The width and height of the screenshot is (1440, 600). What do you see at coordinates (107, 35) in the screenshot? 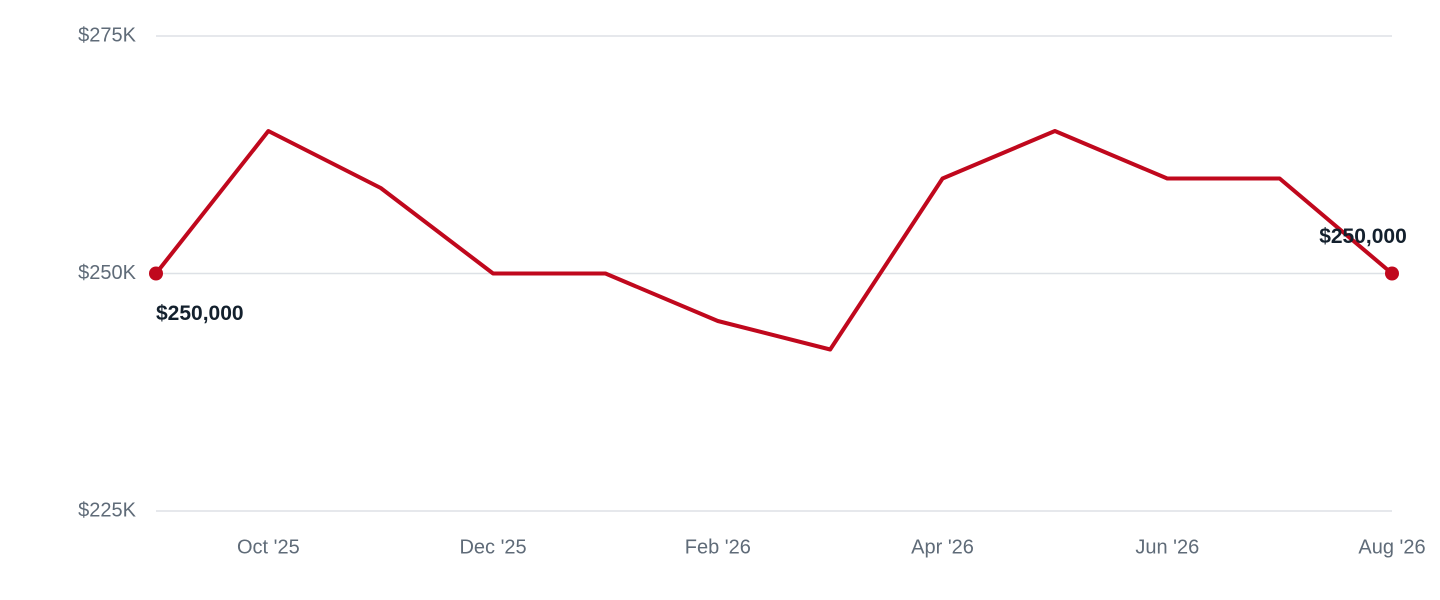
I see `y-tick-label: $275K` at bounding box center [107, 35].